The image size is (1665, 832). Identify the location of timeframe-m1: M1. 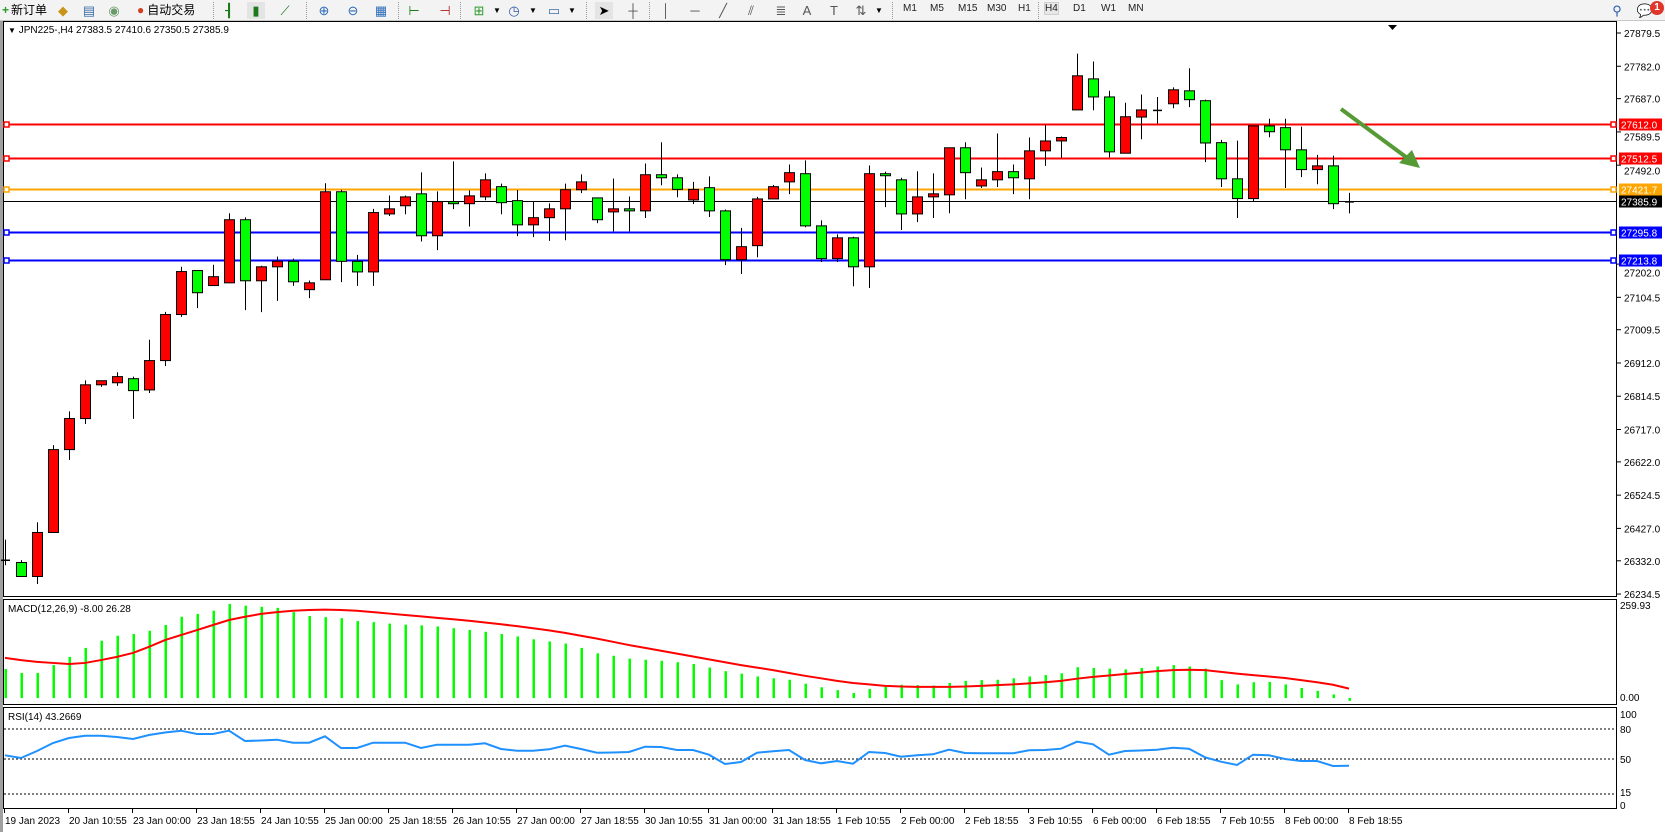
(910, 8).